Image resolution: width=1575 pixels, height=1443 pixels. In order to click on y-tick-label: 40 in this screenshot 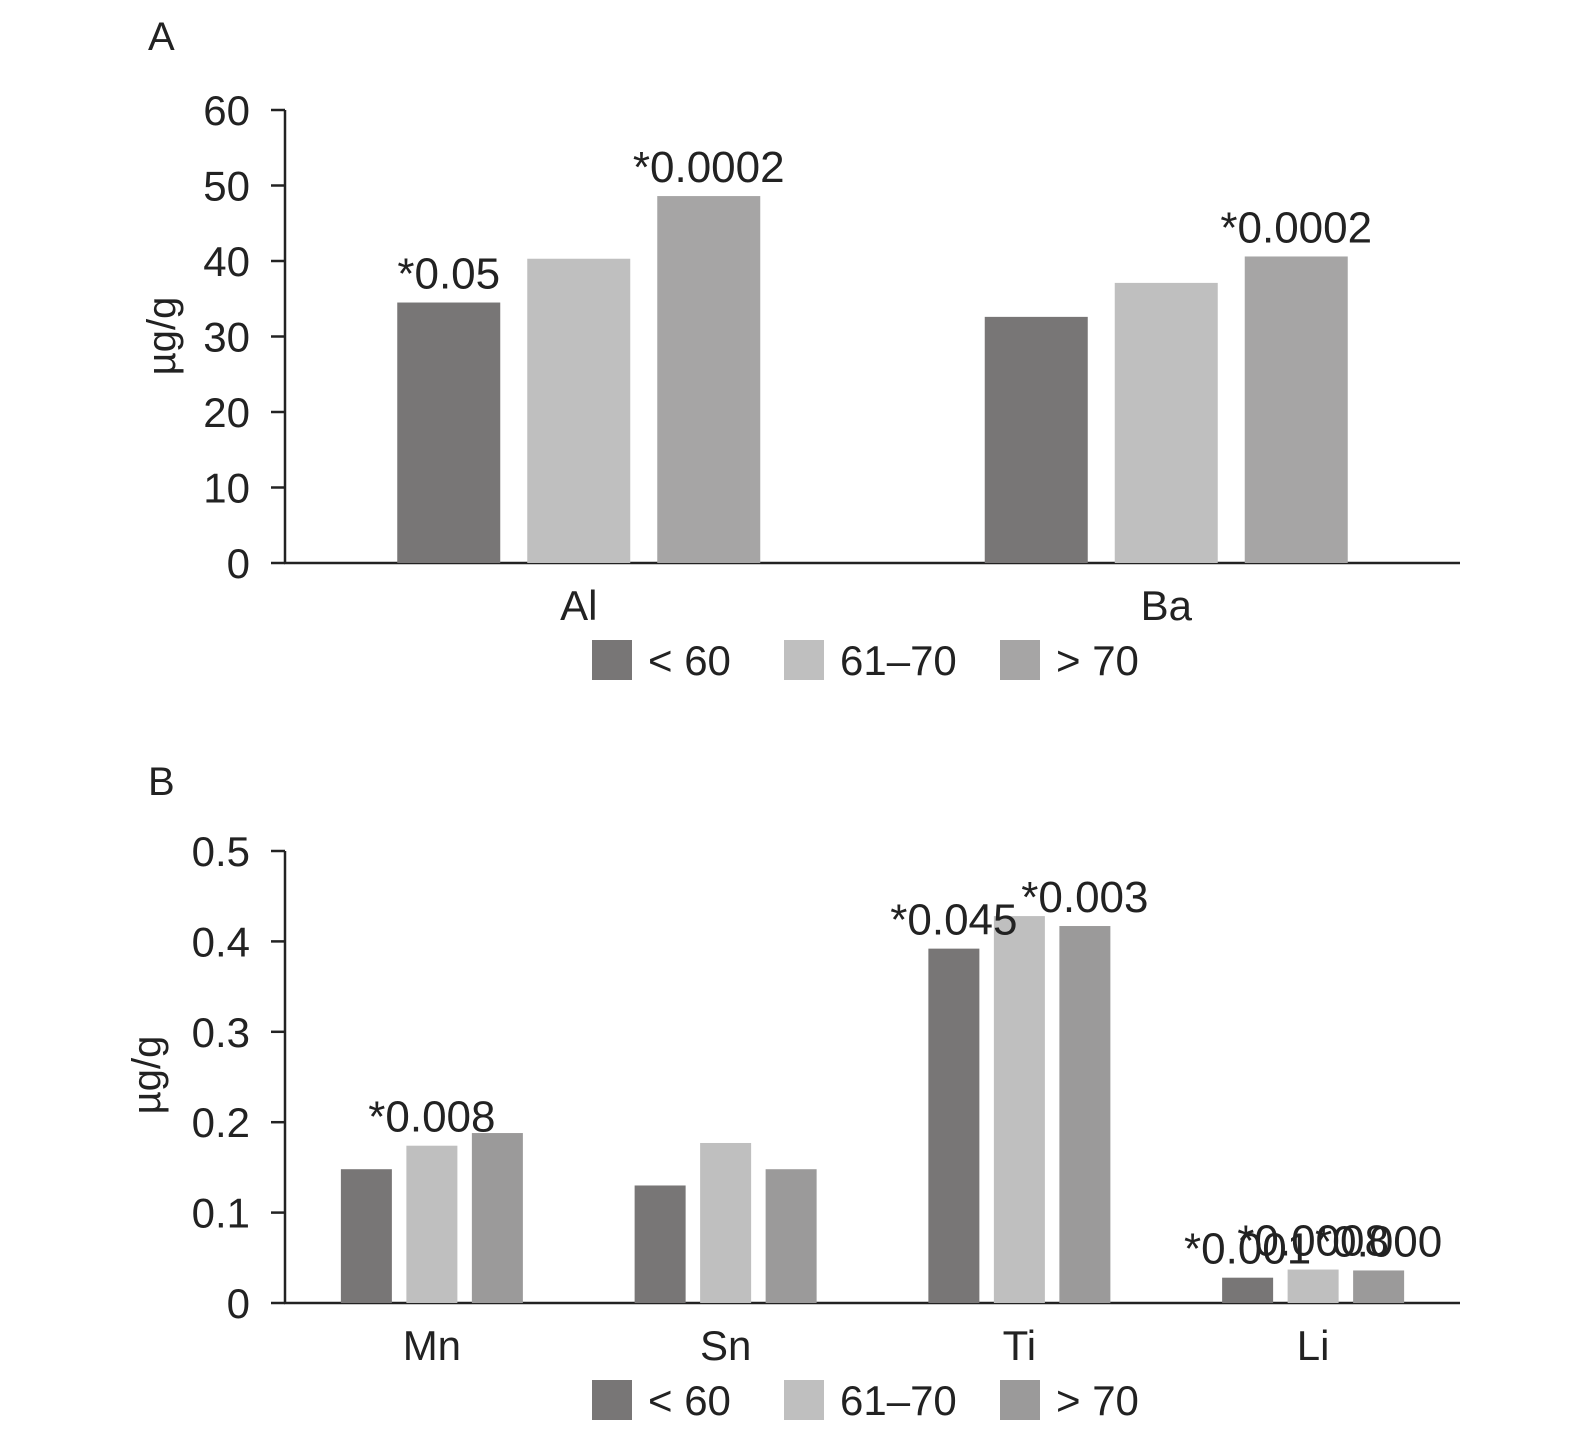, I will do `click(226, 261)`.